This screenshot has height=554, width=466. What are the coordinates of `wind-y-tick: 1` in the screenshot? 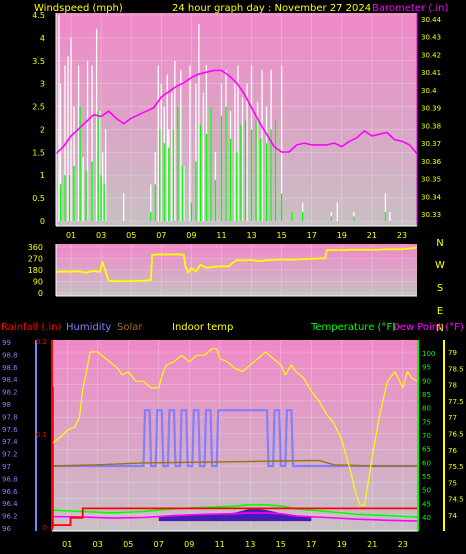 It's located at (42, 175).